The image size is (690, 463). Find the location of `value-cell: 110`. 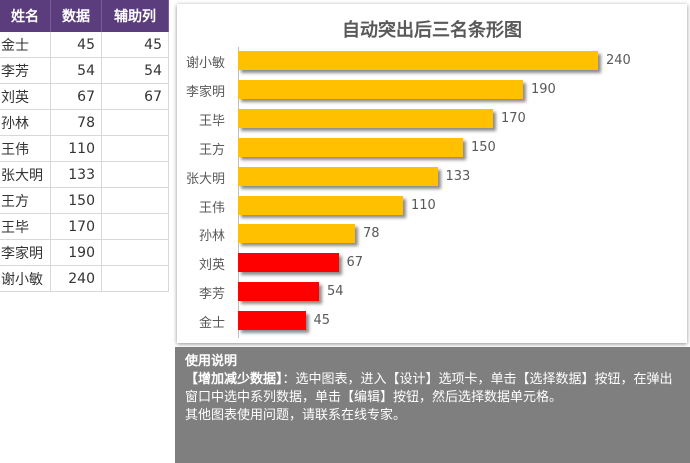

value-cell: 110 is located at coordinates (76, 148).